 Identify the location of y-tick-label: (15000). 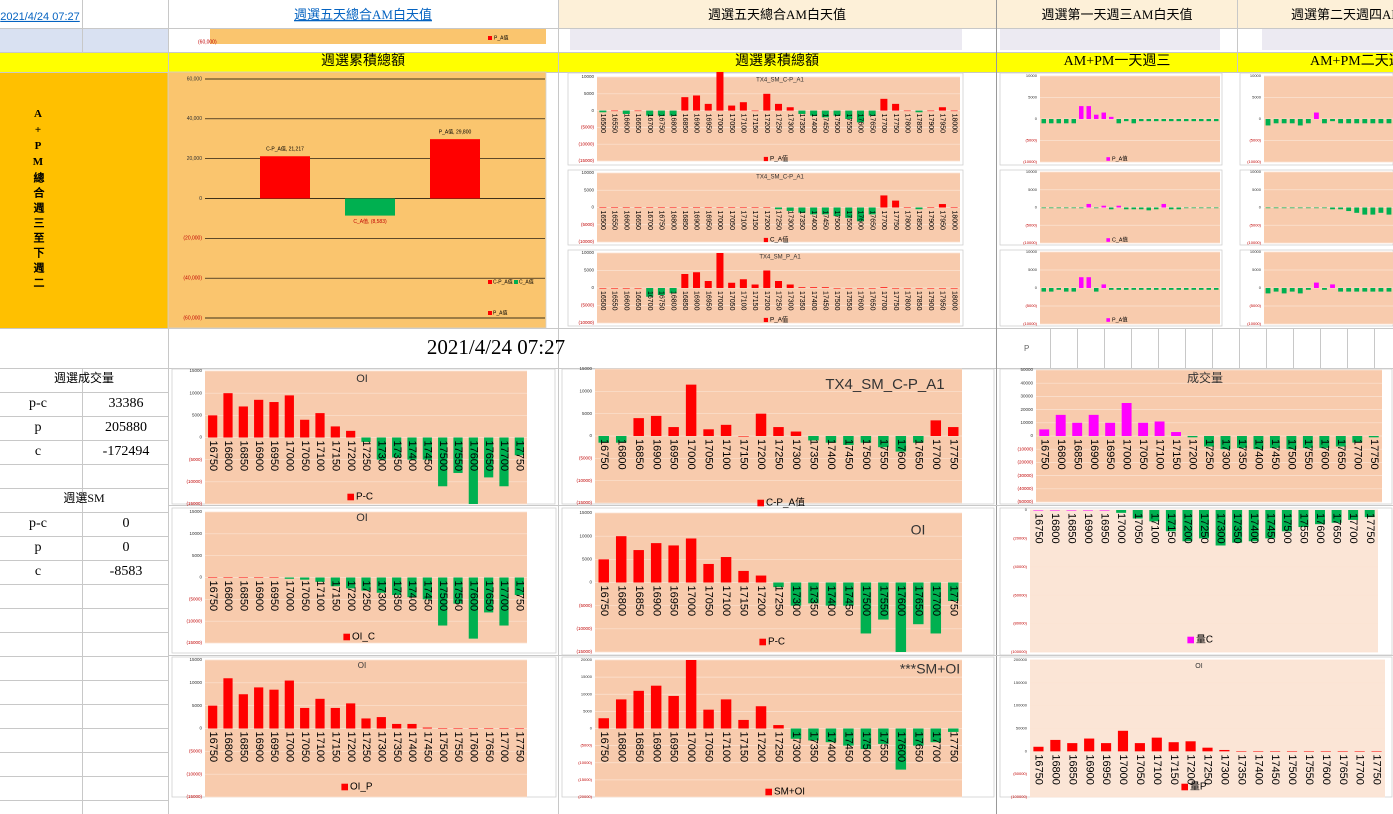
(194, 796).